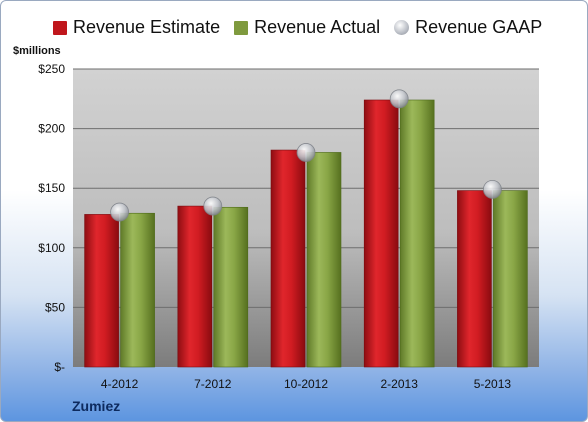  I want to click on legend-label-gaap: Revenue GAAP, so click(479, 27).